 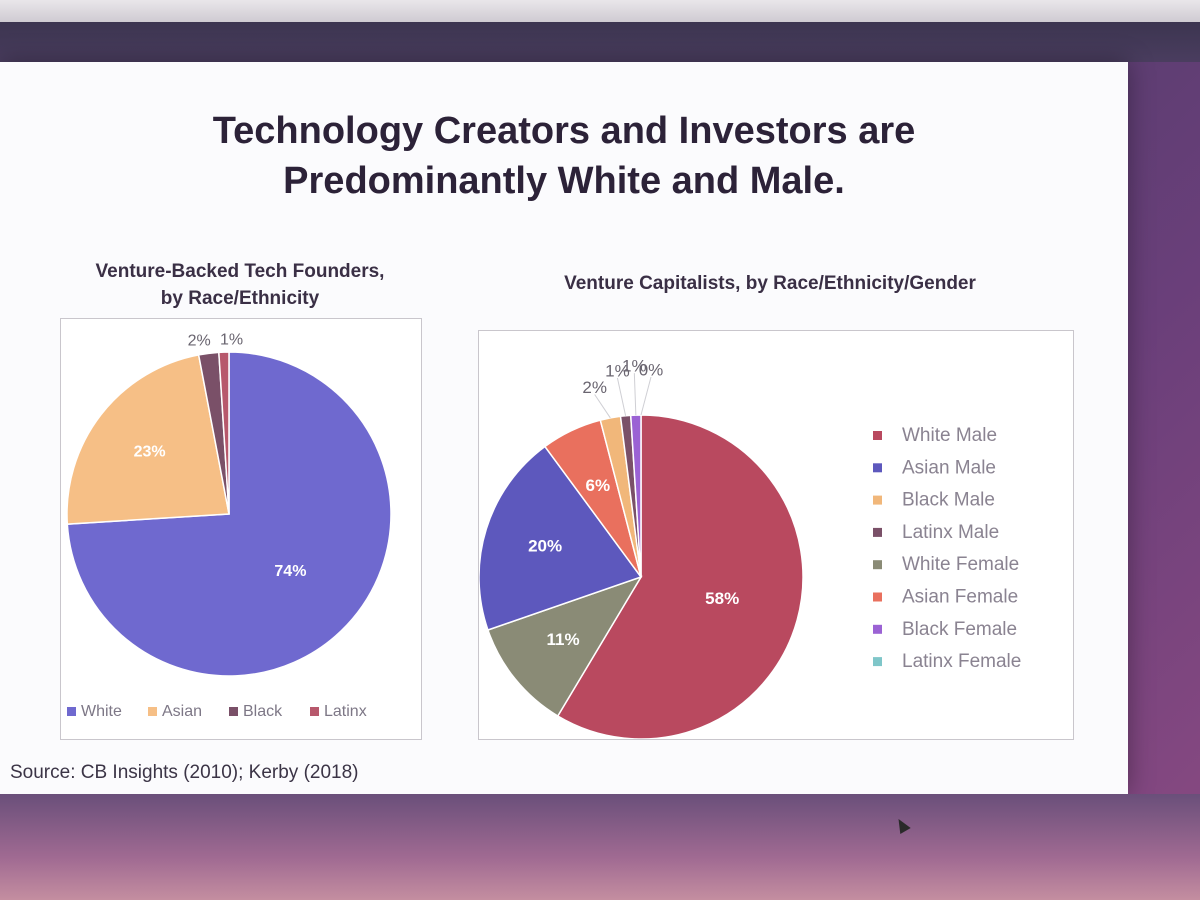 What do you see at coordinates (877, 597) in the screenshot?
I see `legend-swatch-asian-female` at bounding box center [877, 597].